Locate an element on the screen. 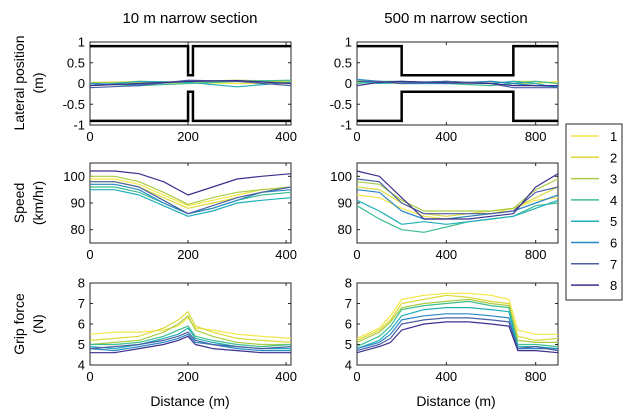 This screenshot has width=629, height=412. legend-label-7: 7 is located at coordinates (613, 264).